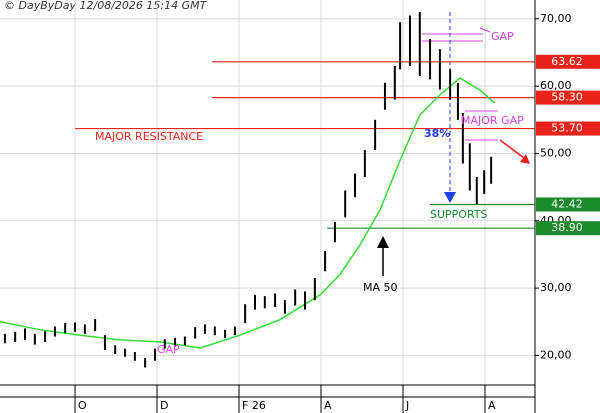 This screenshot has height=413, width=600. I want to click on y-tick-label: 30,00, so click(556, 287).